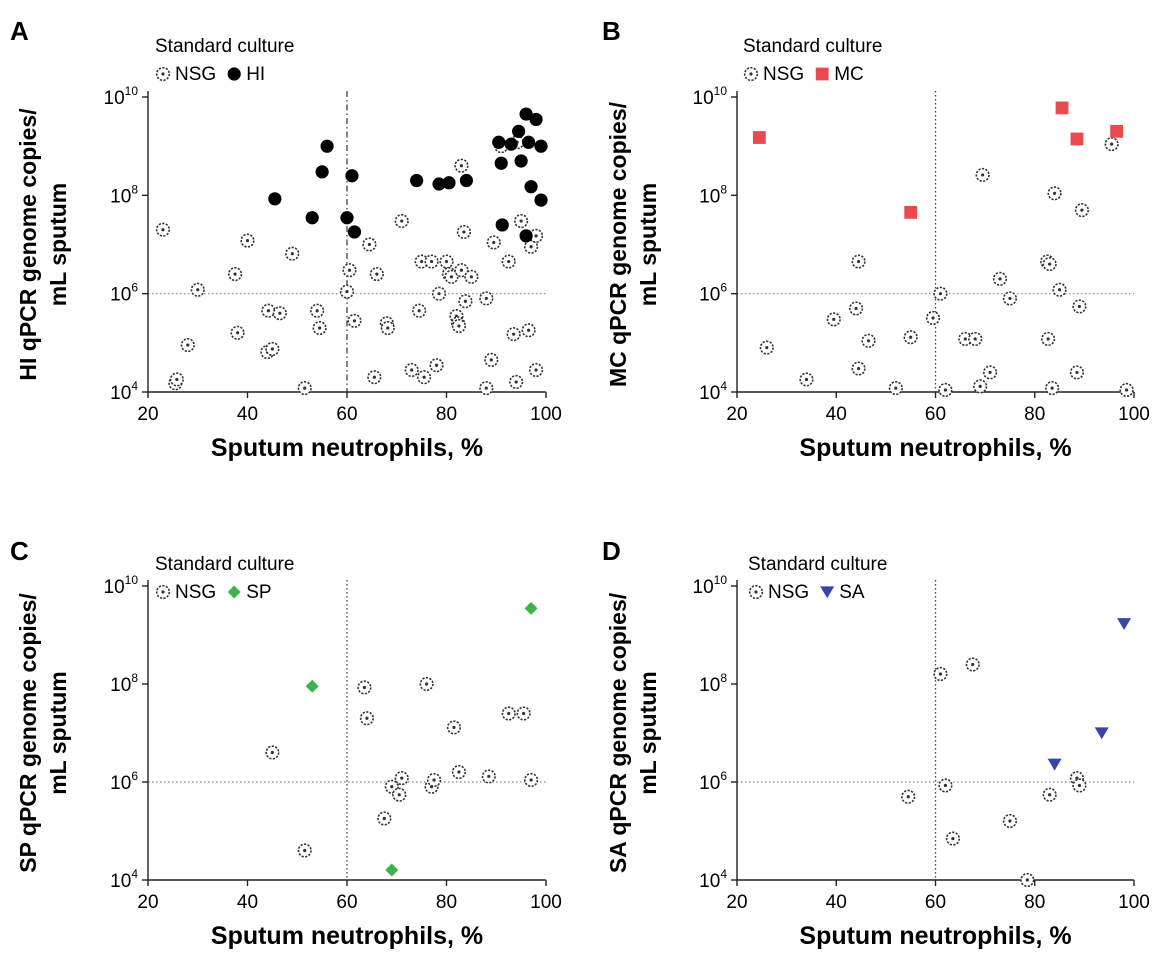 The height and width of the screenshot is (964, 1158). What do you see at coordinates (812, 46) in the screenshot?
I see `legend-title: Standard culture` at bounding box center [812, 46].